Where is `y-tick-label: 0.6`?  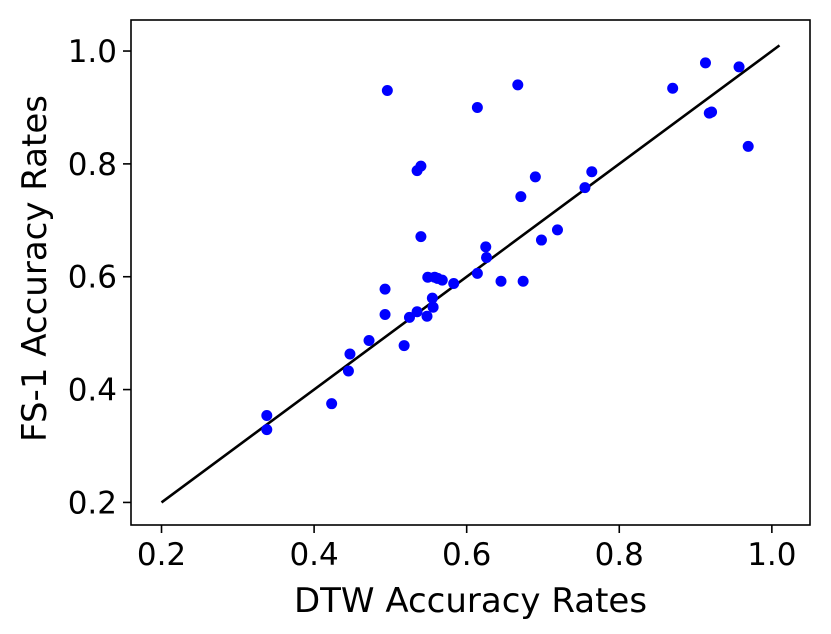
y-tick-label: 0.6 is located at coordinates (92, 278).